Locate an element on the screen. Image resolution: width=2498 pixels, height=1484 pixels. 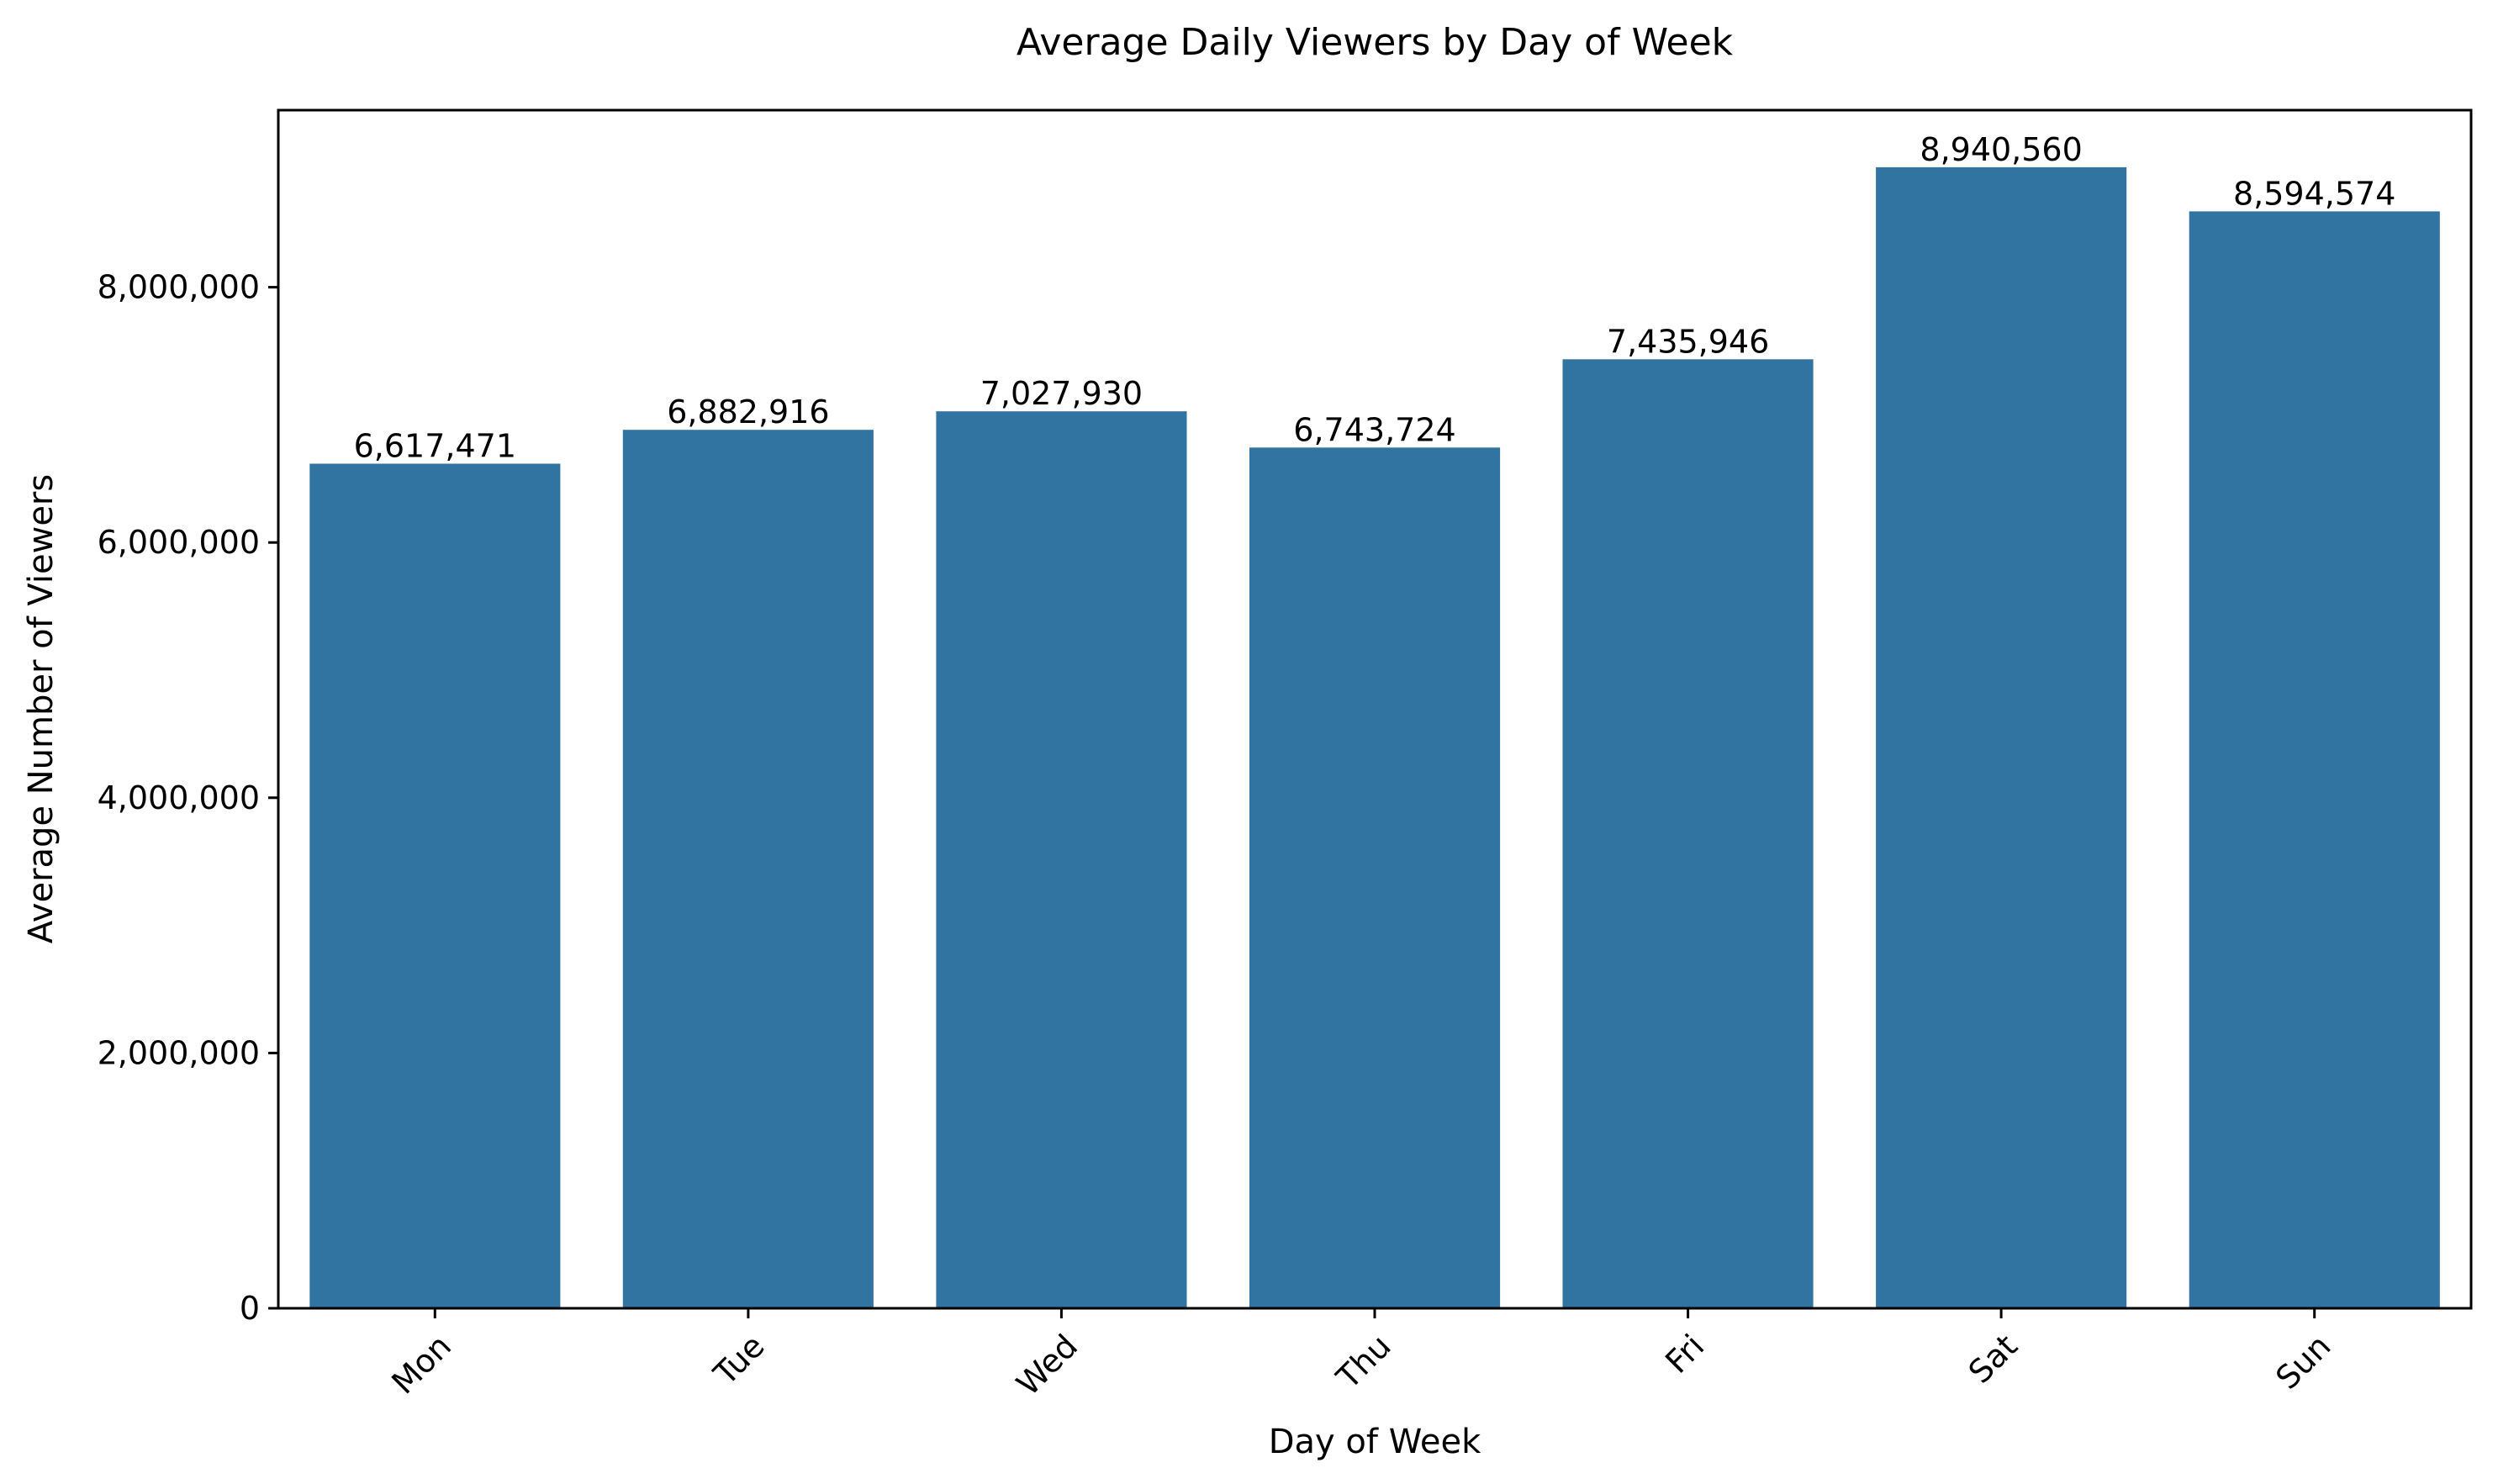
bar-value-label-sat: 8,940,560 is located at coordinates (2001, 149).